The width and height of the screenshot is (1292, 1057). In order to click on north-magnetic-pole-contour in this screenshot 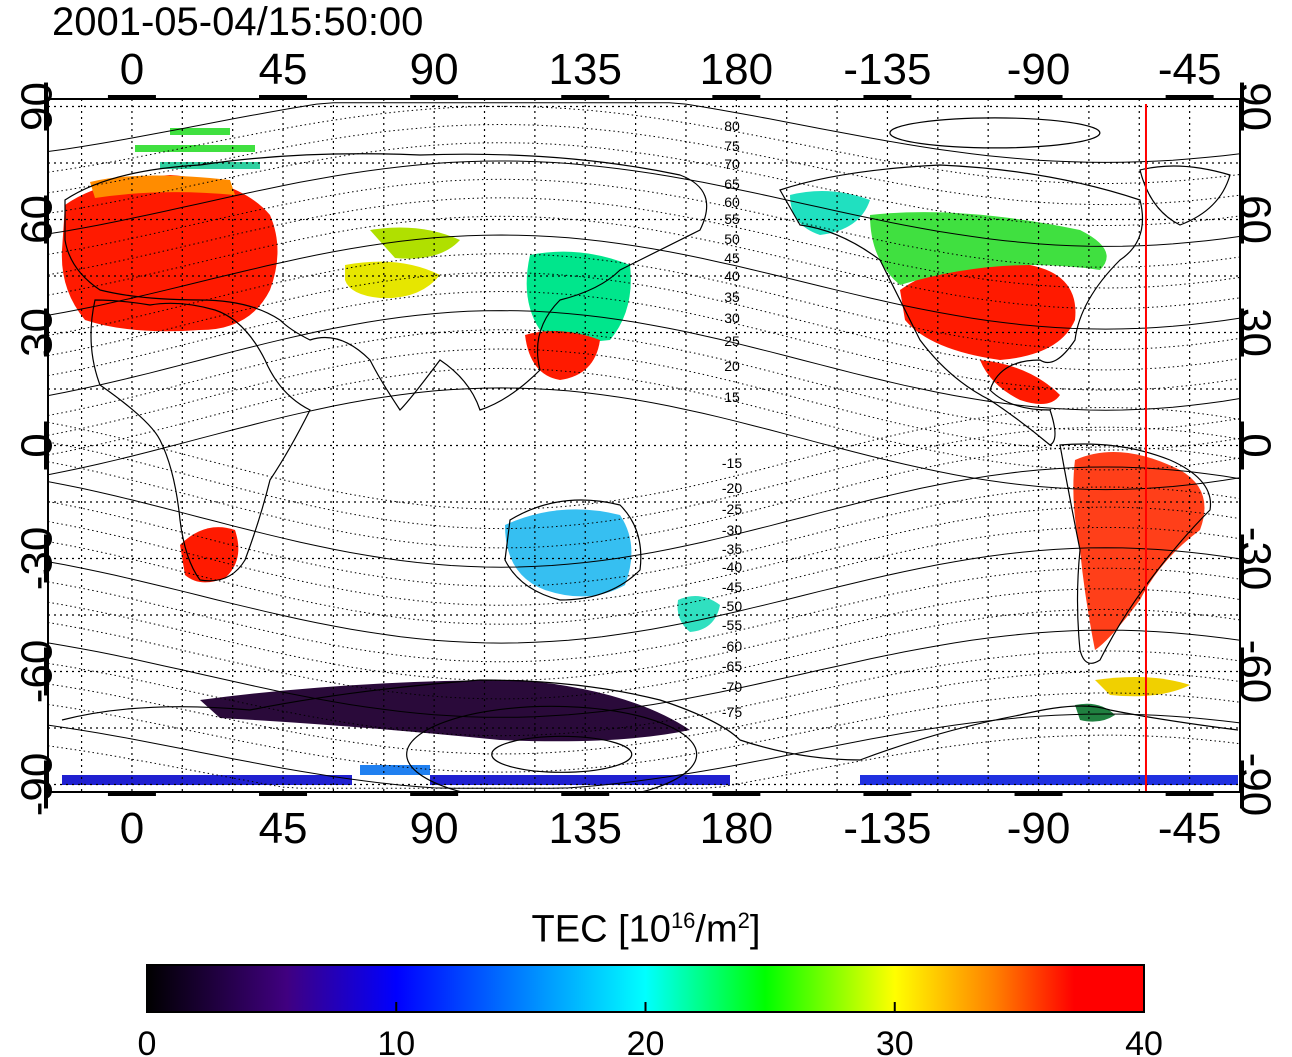, I will do `click(995, 133)`.